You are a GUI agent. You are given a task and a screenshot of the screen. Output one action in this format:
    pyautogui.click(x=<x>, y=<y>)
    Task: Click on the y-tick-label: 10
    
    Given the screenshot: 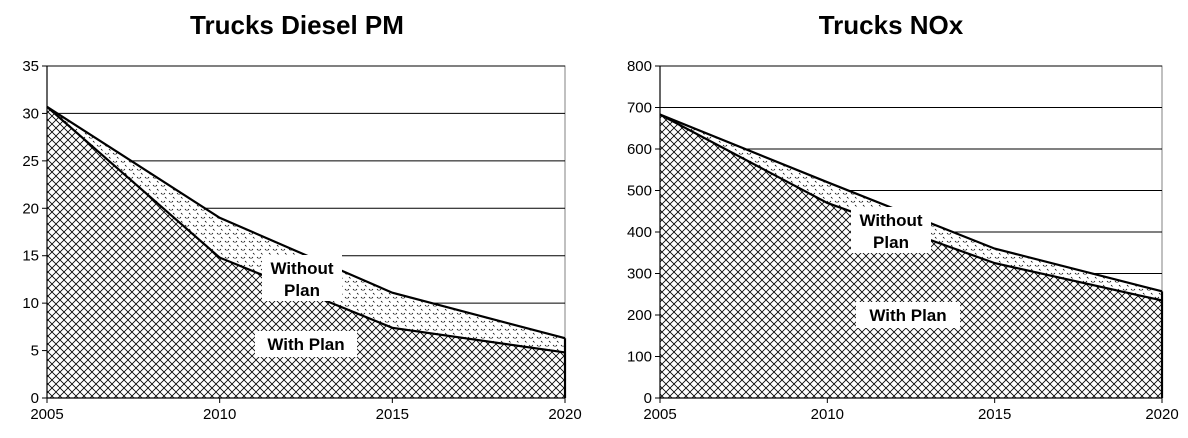 What is the action you would take?
    pyautogui.click(x=30, y=303)
    